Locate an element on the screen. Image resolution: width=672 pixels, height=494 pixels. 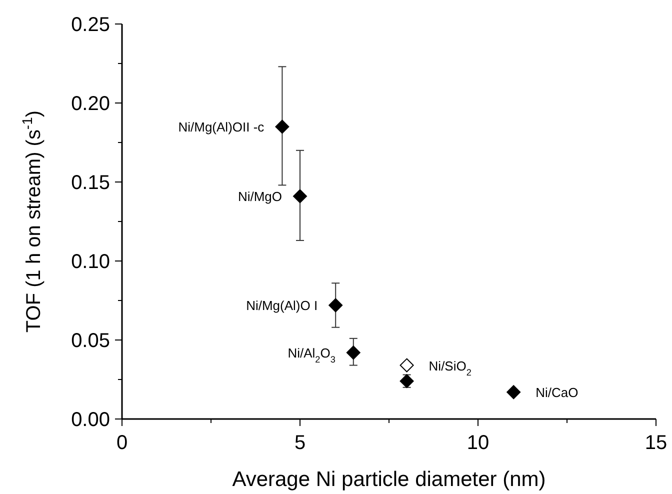
x-tick-label: 10 is located at coordinates (478, 443).